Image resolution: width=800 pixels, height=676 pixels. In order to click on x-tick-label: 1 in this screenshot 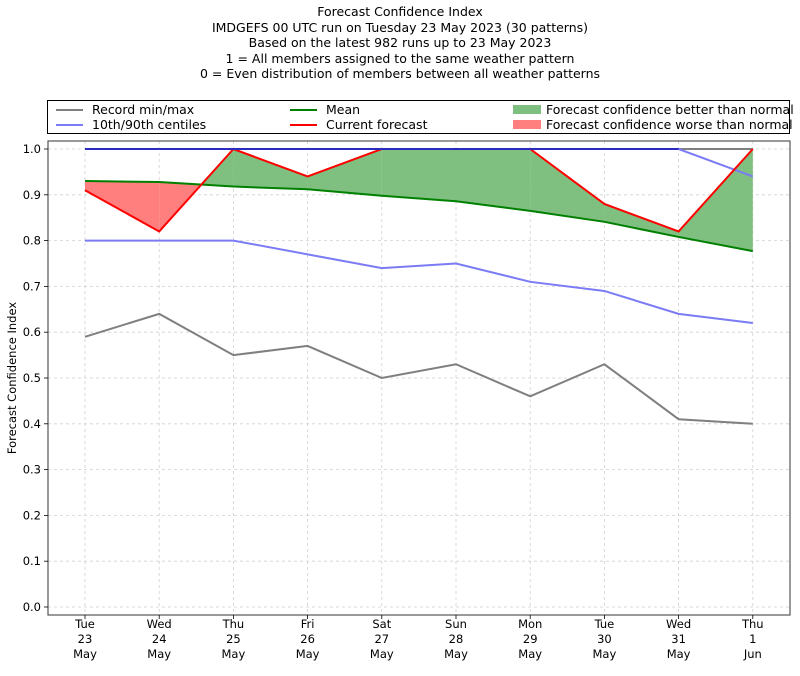, I will do `click(752, 639)`.